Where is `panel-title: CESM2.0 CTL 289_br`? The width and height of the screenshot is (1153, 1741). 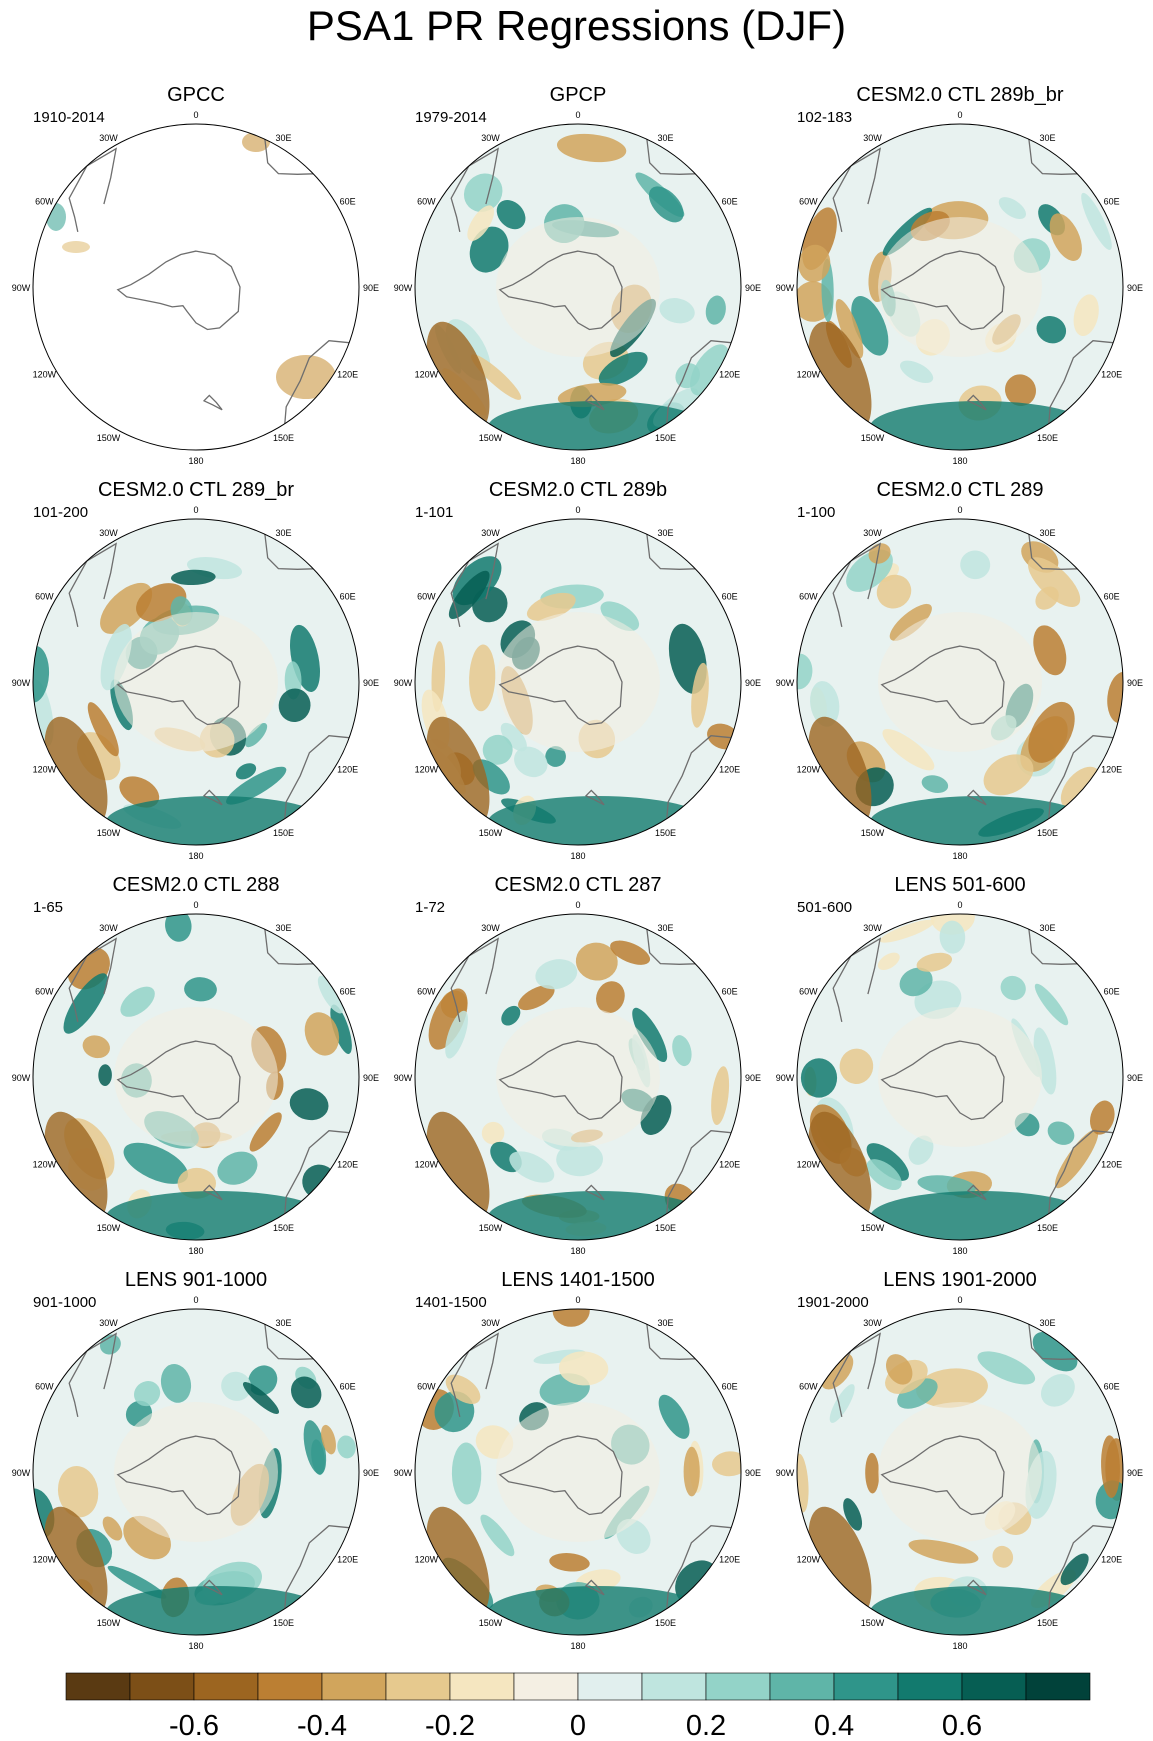
panel-title: CESM2.0 CTL 289_br is located at coordinates (196, 490).